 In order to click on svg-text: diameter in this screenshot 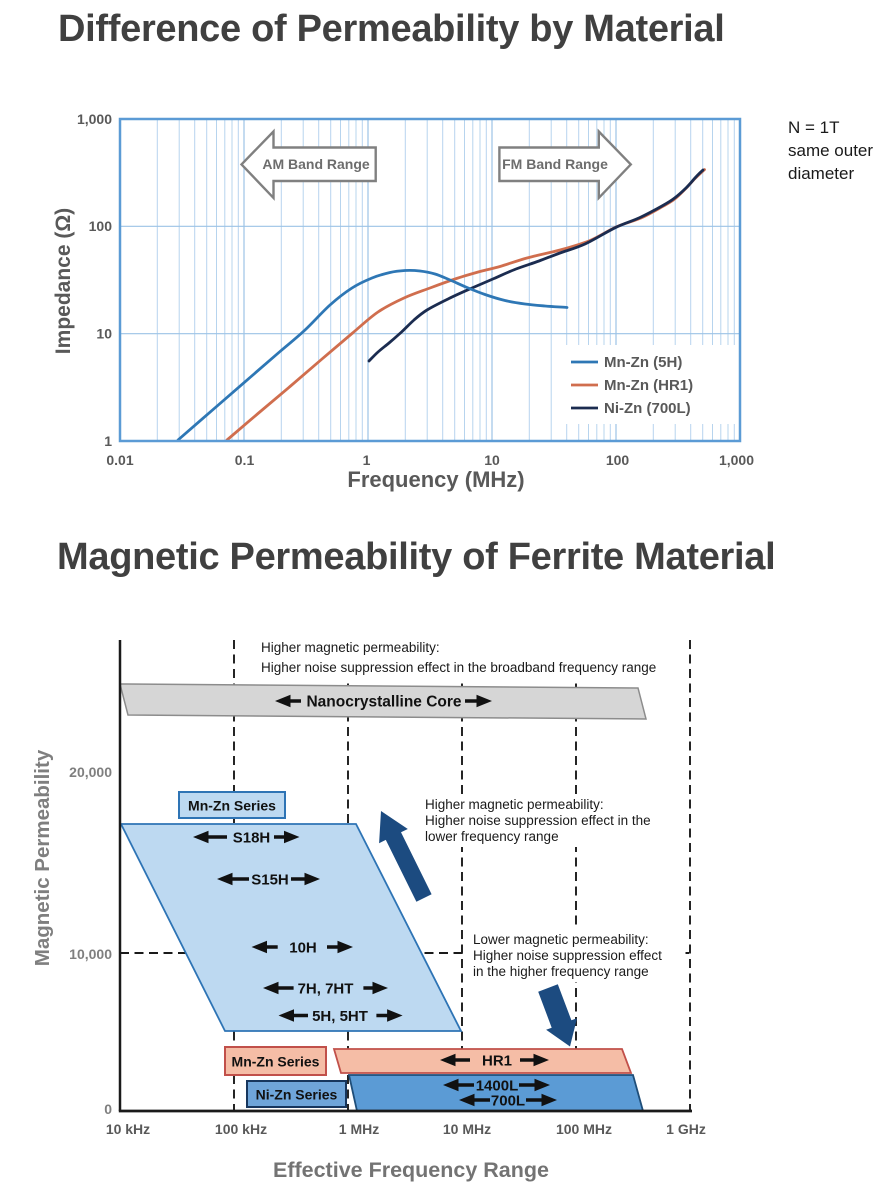, I will do `click(821, 173)`.